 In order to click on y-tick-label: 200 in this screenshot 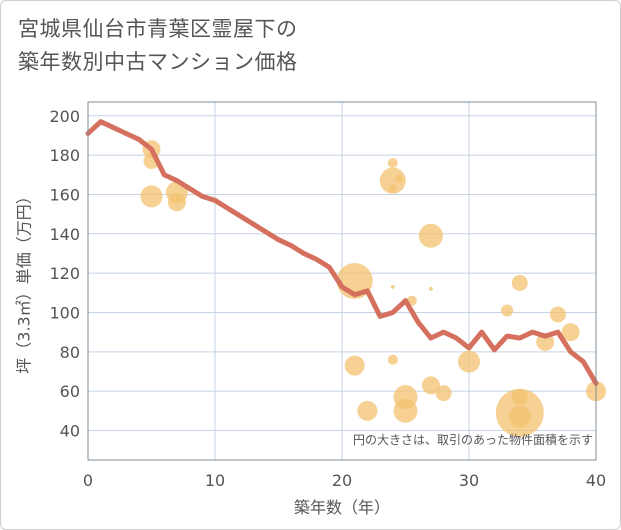, I will do `click(64, 116)`.